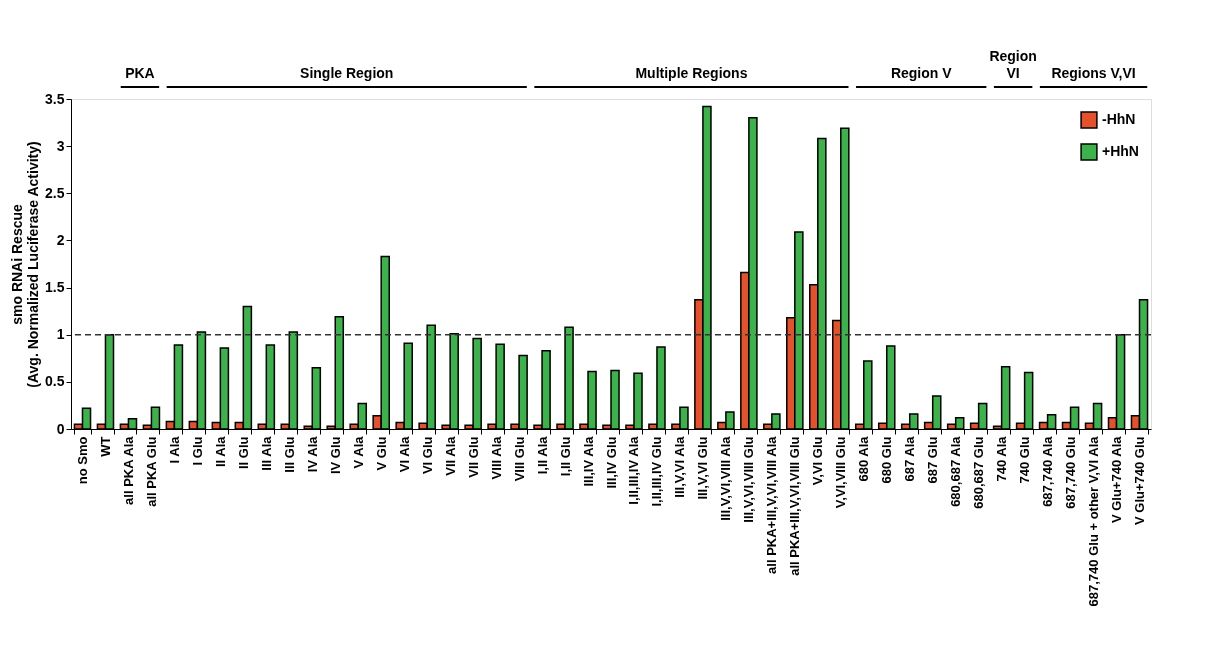  Describe the element at coordinates (588, 461) in the screenshot. I see `x-tick-label: III,IV Ala` at that location.